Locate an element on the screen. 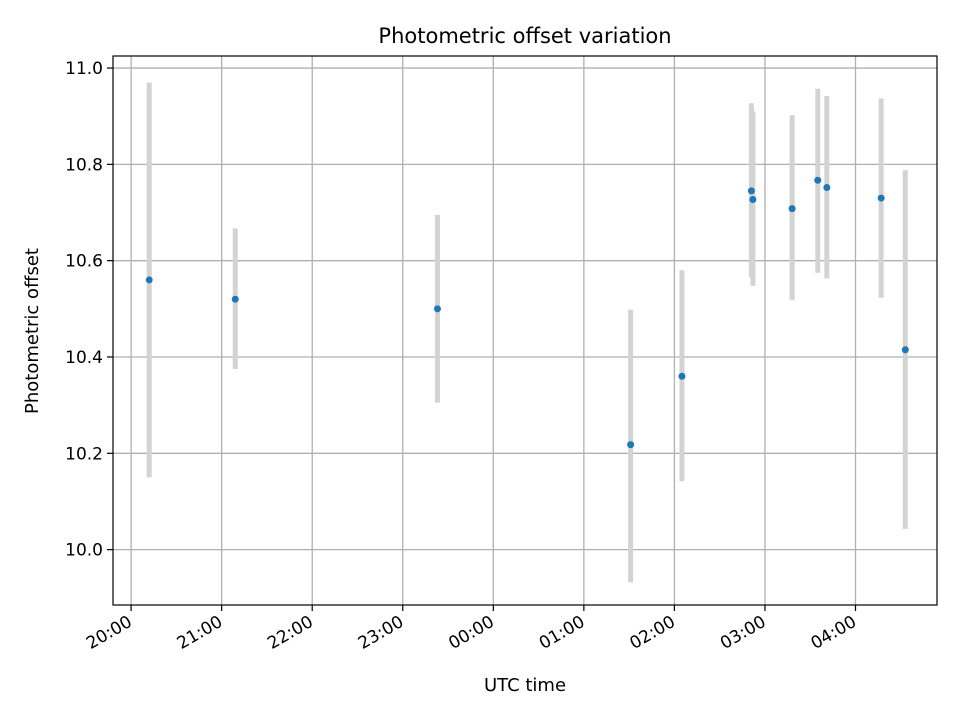  x-tick-label: 04:00 is located at coordinates (834, 633).